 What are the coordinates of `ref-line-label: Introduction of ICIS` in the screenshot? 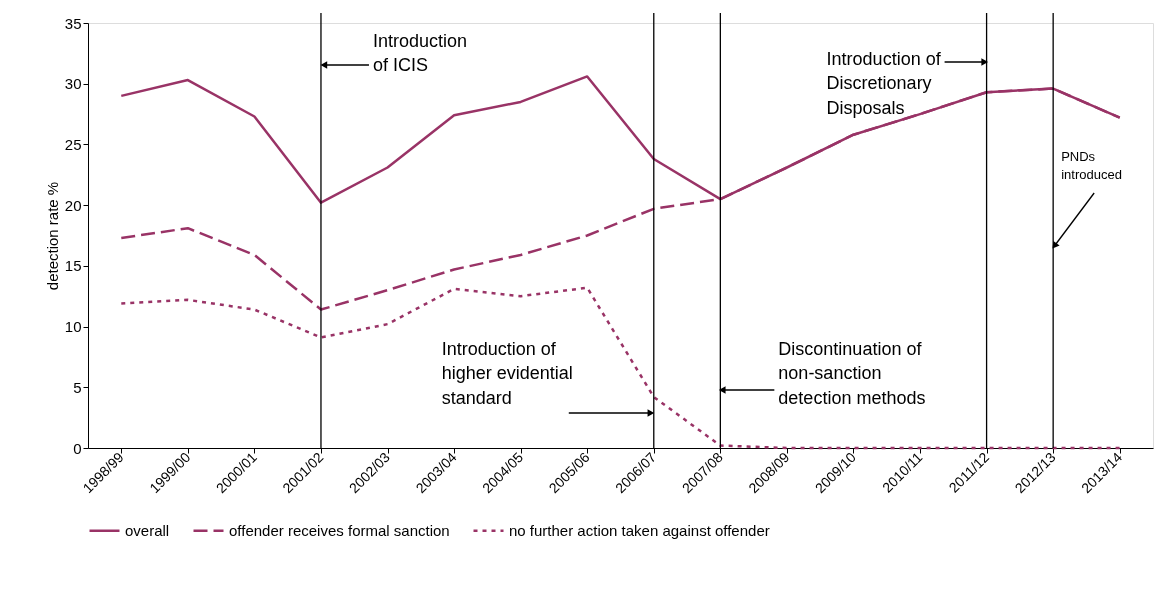 It's located at (420, 53).